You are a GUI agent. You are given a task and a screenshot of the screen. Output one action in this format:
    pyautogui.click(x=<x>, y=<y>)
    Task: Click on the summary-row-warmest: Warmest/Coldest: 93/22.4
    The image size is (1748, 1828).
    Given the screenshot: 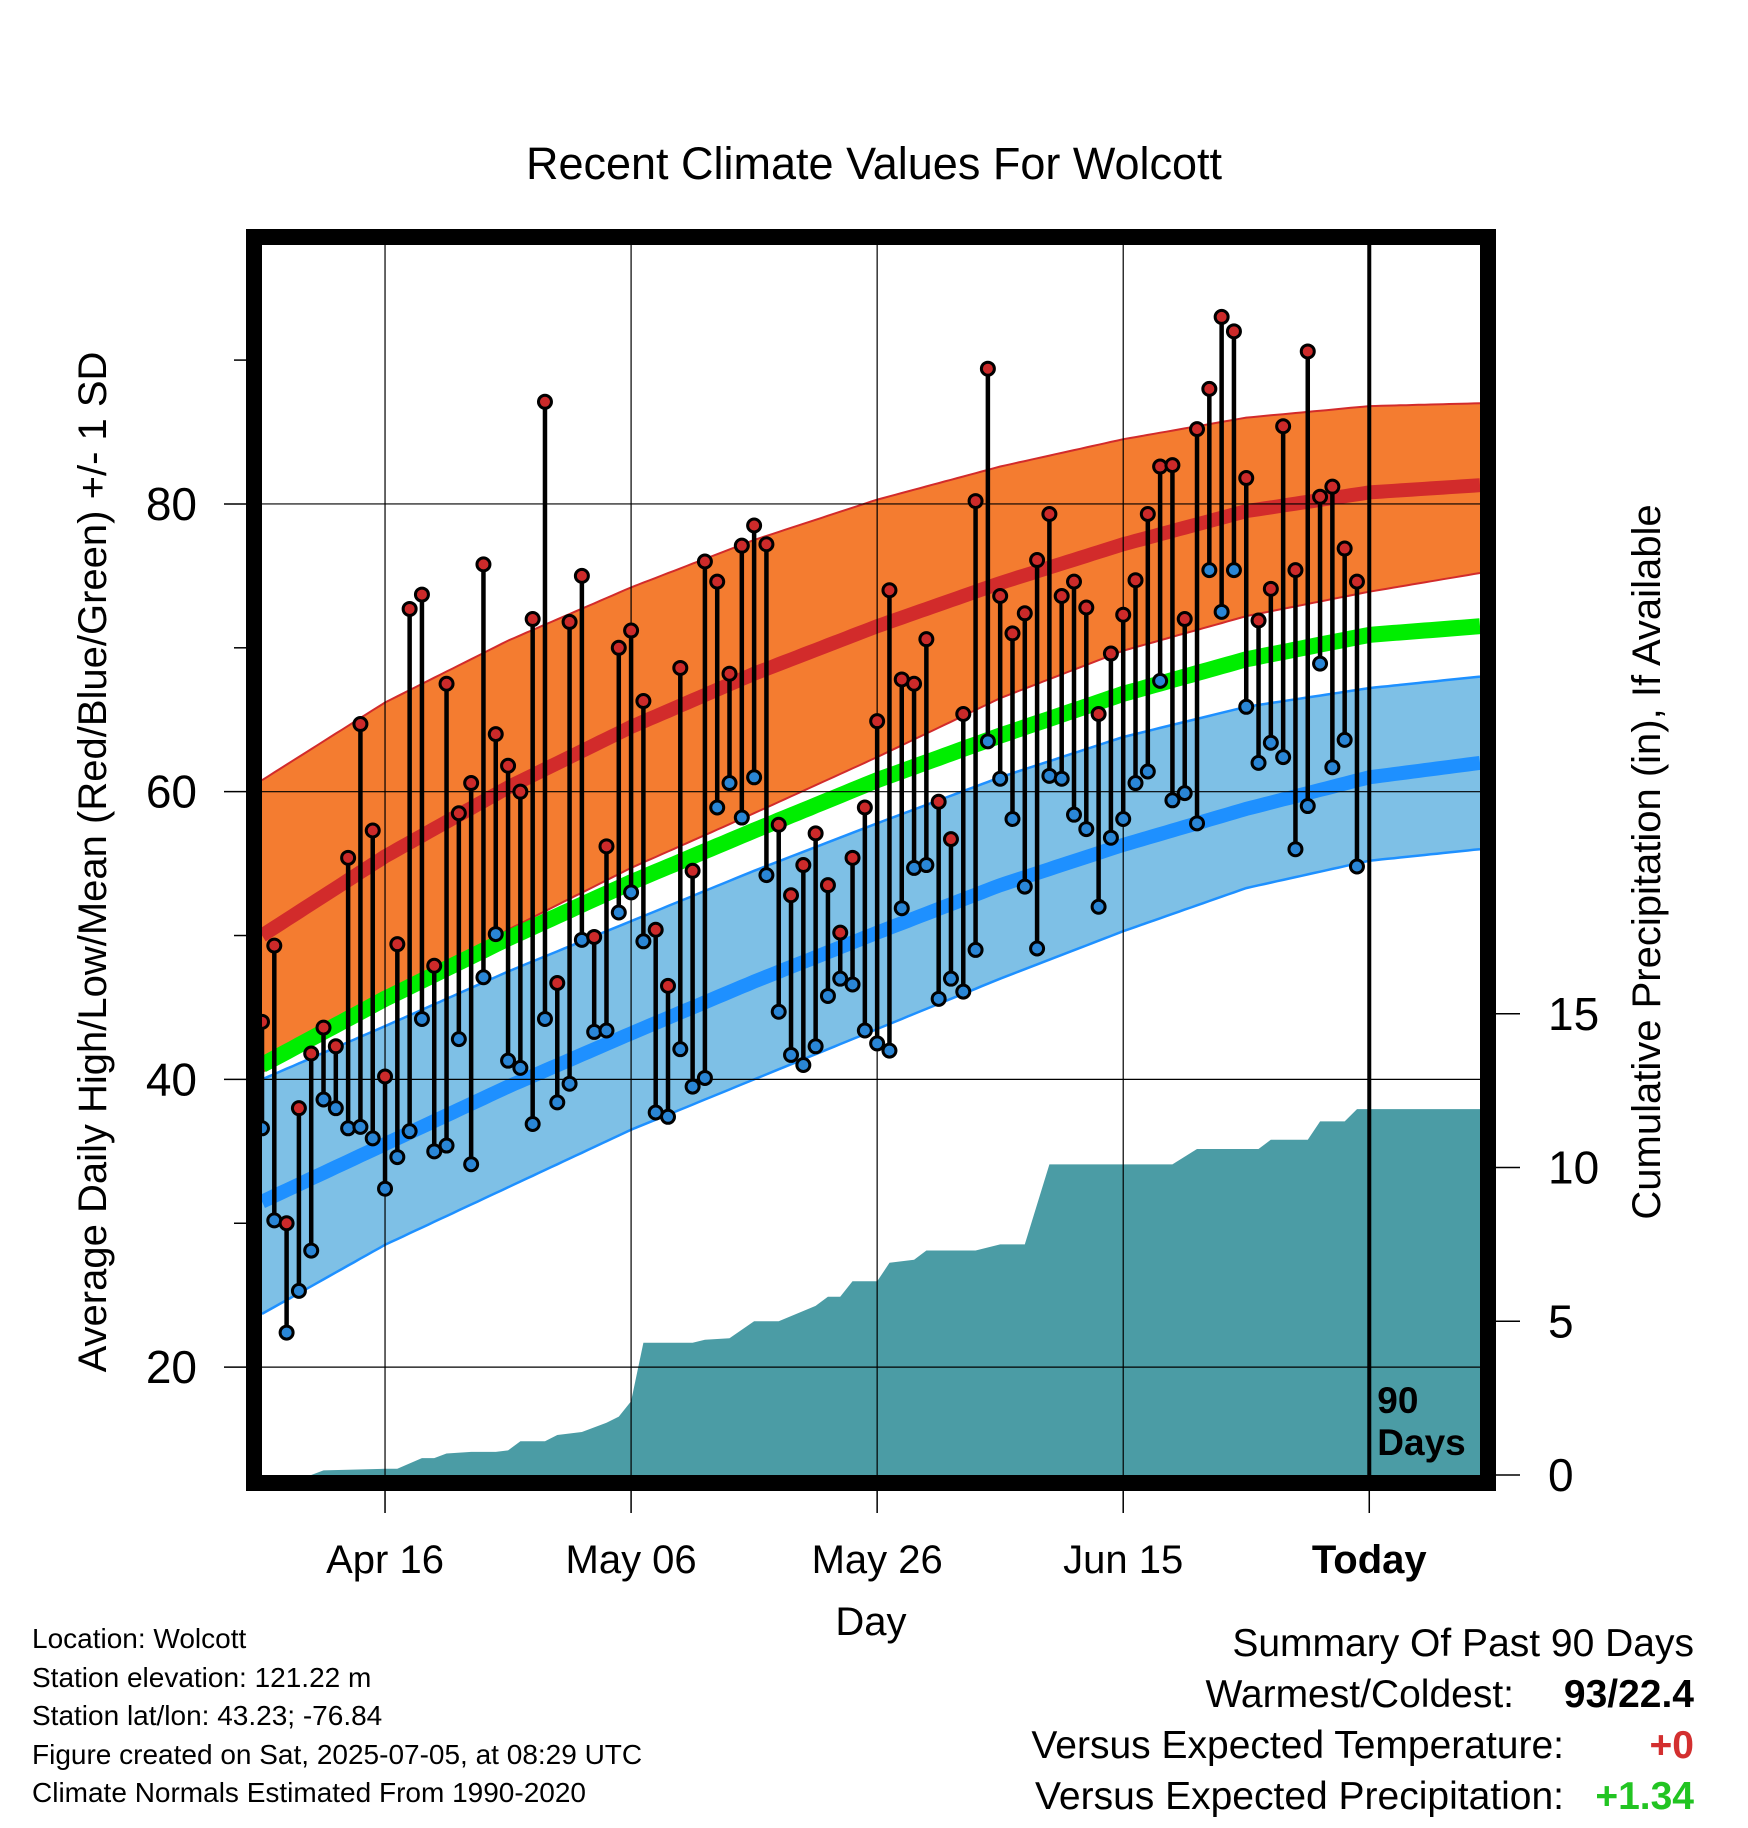 What is the action you would take?
    pyautogui.click(x=1362, y=1694)
    